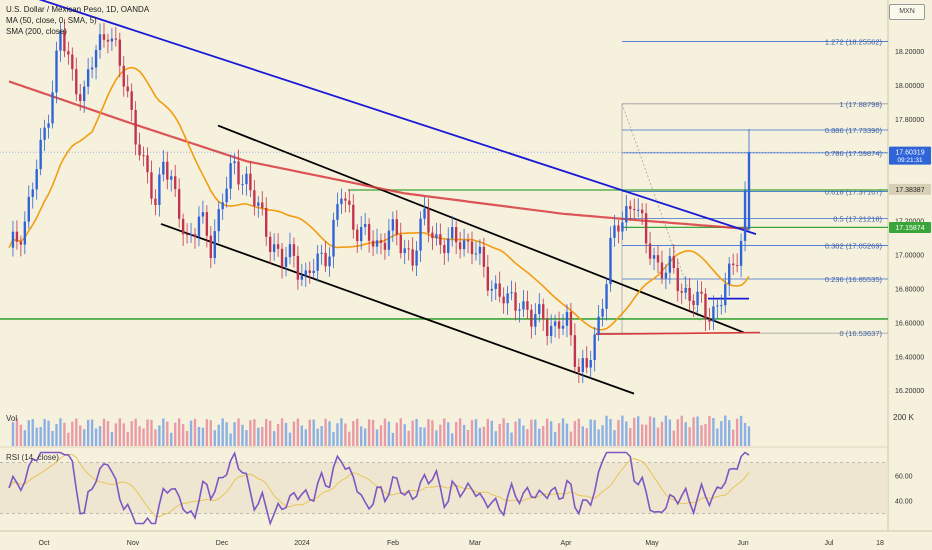 The width and height of the screenshot is (932, 550). I want to click on price-axis-tag-text: 17.38387, so click(909, 190).